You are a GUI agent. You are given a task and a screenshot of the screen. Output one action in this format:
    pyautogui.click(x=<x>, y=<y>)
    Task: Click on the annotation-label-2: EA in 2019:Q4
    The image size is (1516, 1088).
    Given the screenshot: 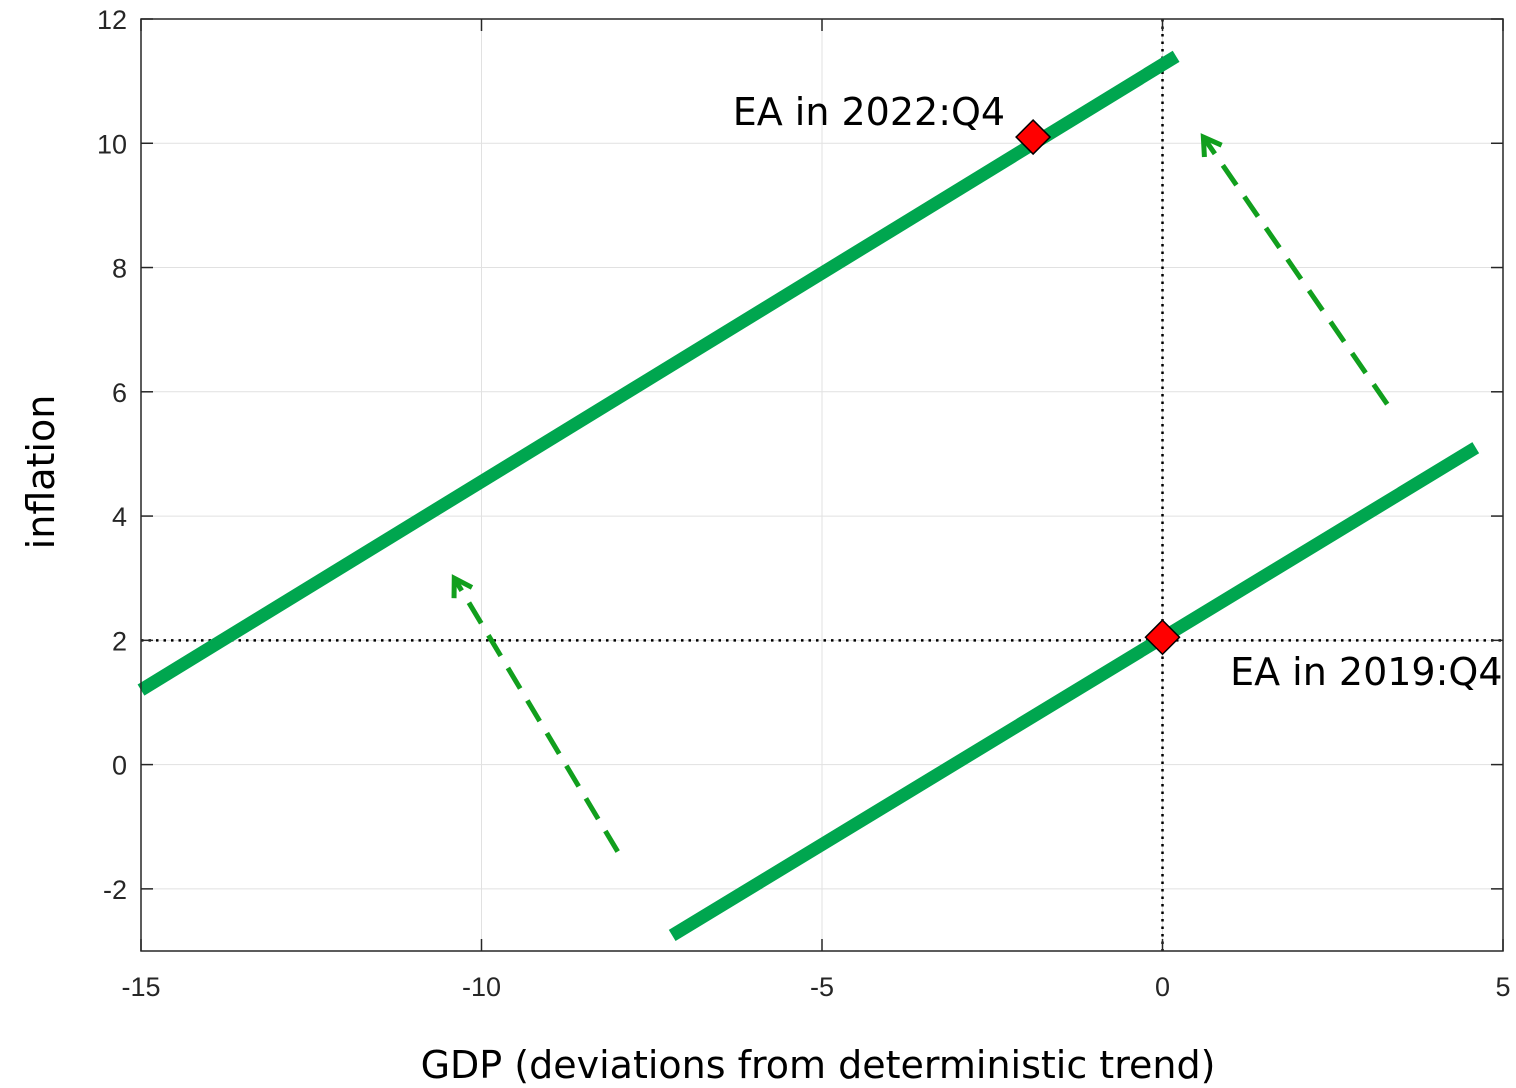 What is the action you would take?
    pyautogui.click(x=1366, y=672)
    